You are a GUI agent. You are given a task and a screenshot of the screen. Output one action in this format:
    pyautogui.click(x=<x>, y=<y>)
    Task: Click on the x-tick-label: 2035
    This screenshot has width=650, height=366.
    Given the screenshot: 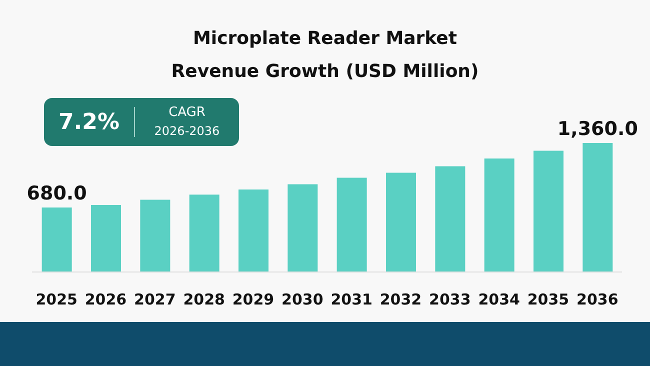 What is the action you would take?
    pyautogui.click(x=548, y=299)
    